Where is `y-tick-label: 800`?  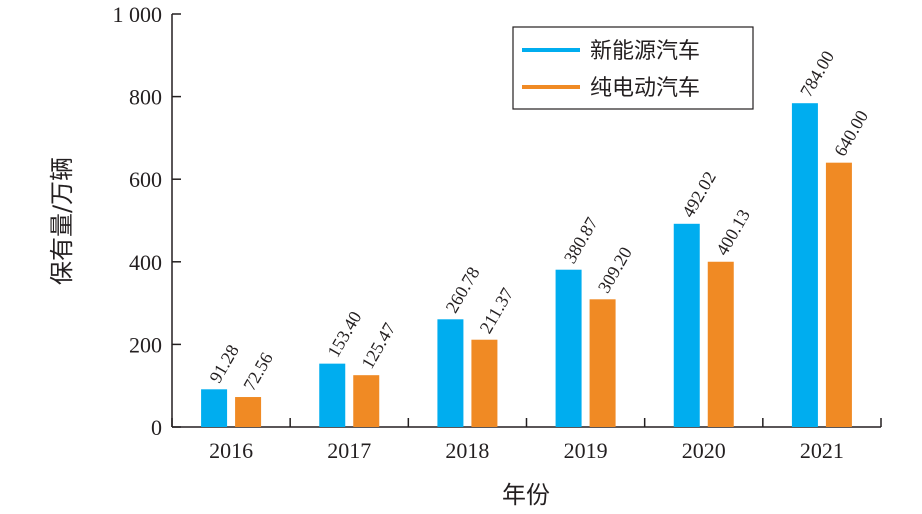
y-tick-label: 800 is located at coordinates (145, 97).